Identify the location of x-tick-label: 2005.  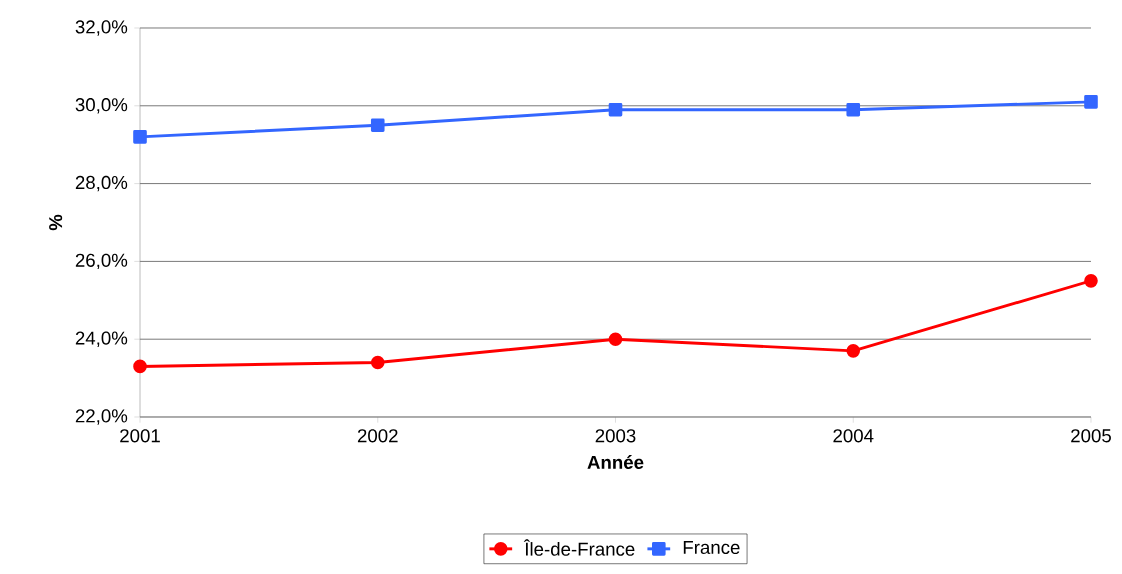
(1091, 436).